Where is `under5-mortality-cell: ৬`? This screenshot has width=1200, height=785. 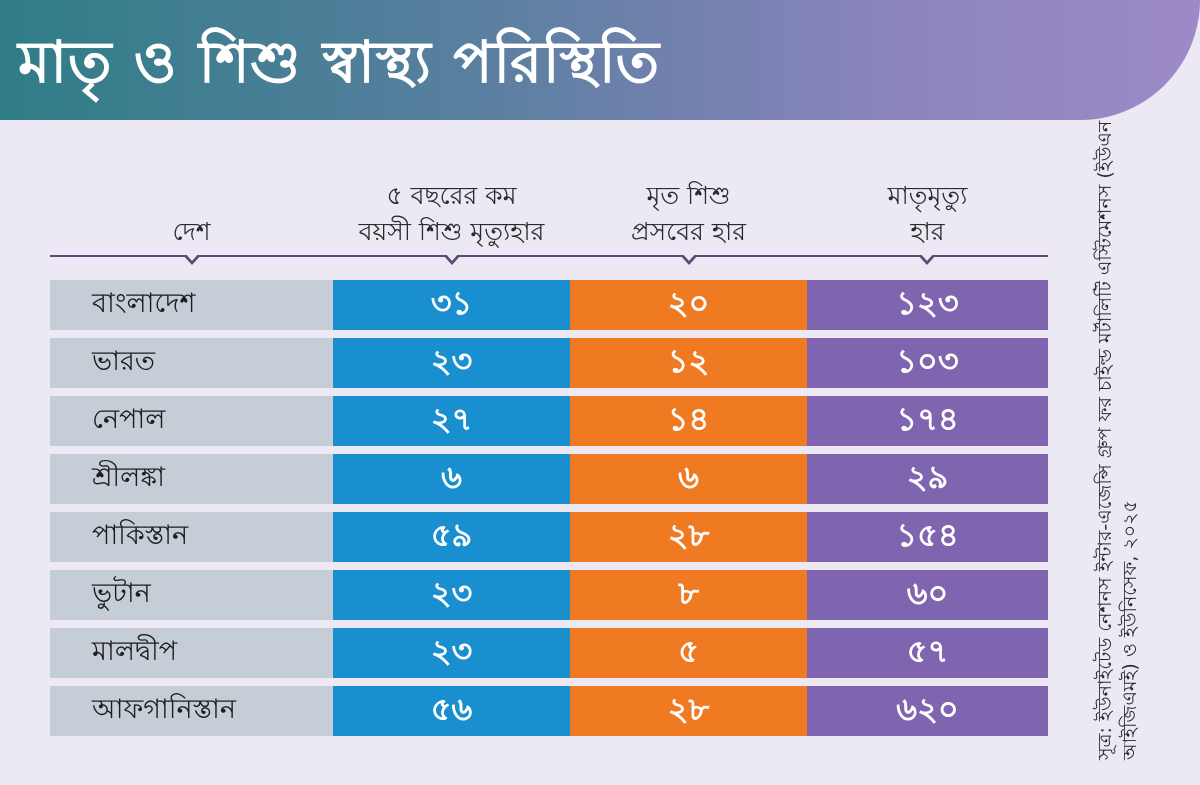
under5-mortality-cell: ৬ is located at coordinates (451, 479).